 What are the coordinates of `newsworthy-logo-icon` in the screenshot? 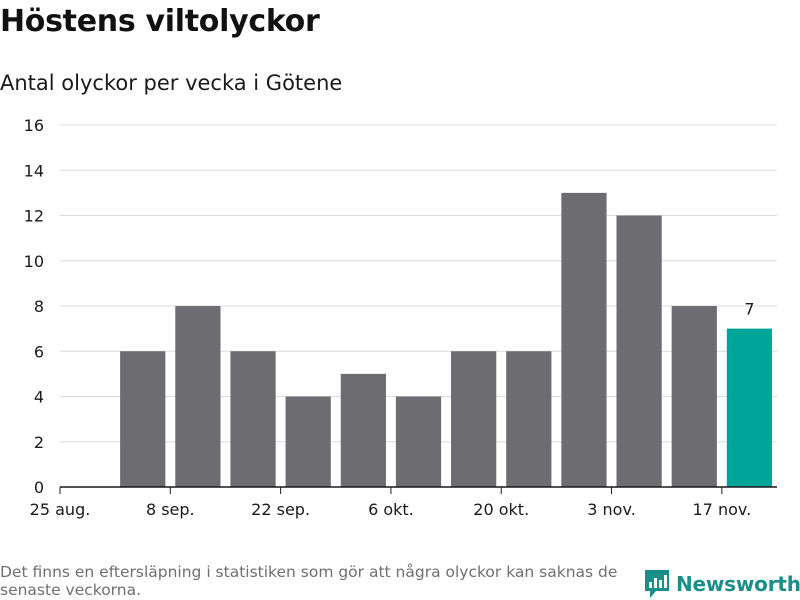 It's located at (657, 584).